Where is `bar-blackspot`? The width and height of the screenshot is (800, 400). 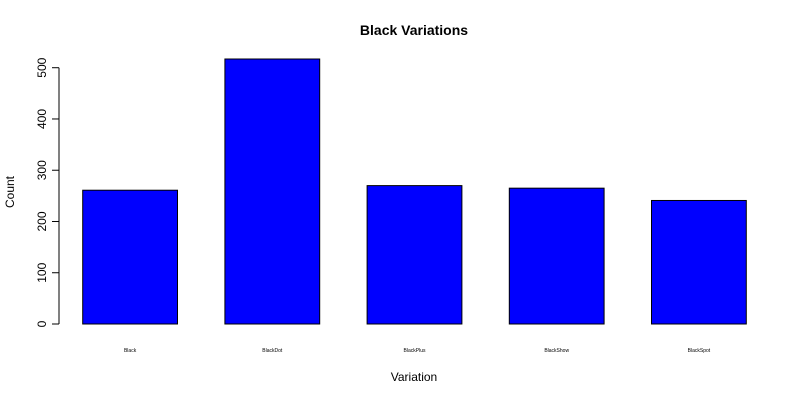 bar-blackspot is located at coordinates (699, 262).